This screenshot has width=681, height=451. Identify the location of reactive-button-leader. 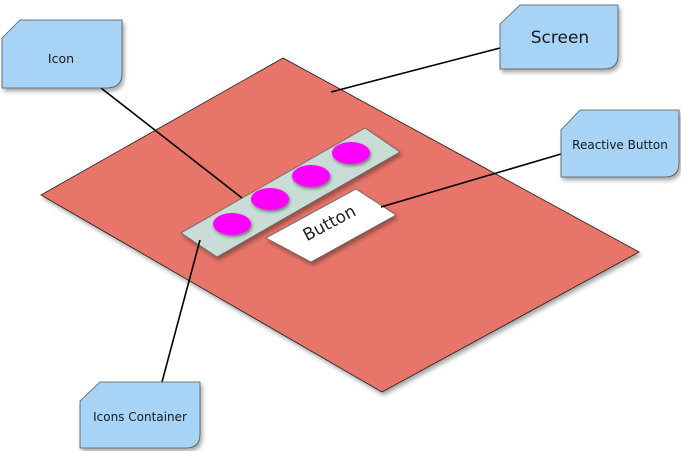
(471, 180).